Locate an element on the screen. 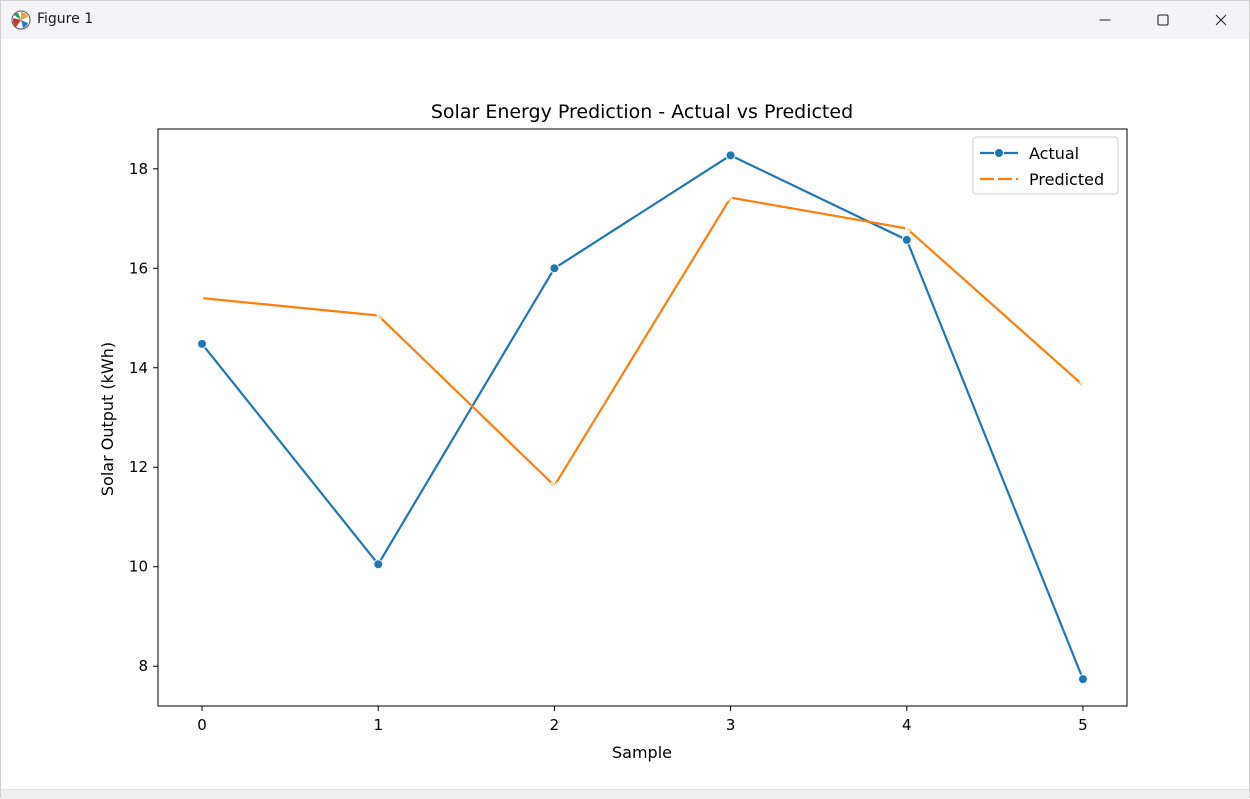 The width and height of the screenshot is (1250, 799). legend: Actual Predicted is located at coordinates (1045, 165).